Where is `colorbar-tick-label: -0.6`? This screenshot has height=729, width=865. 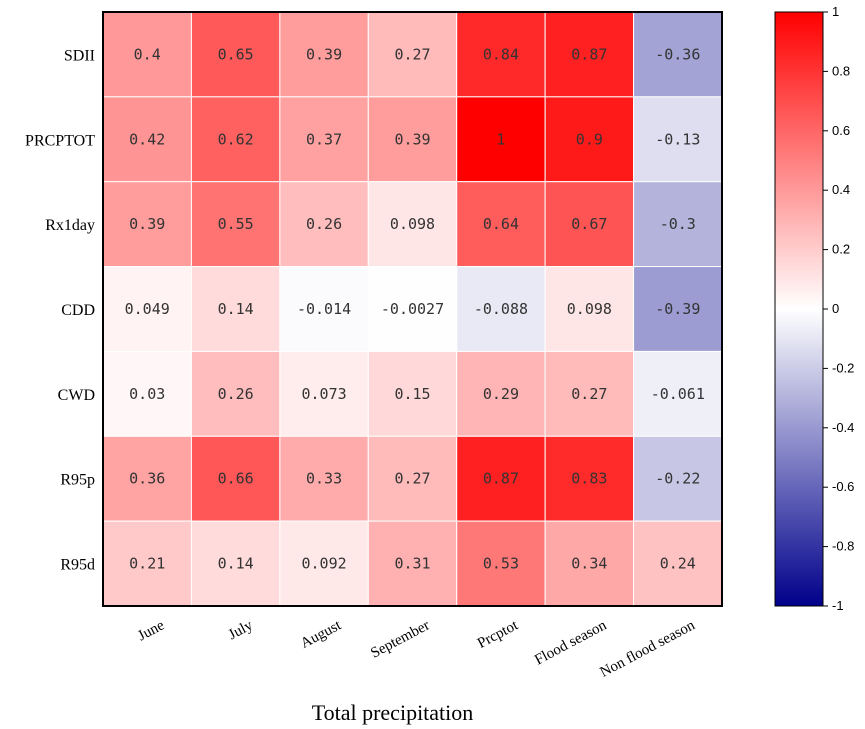
colorbar-tick-label: -0.6 is located at coordinates (843, 486).